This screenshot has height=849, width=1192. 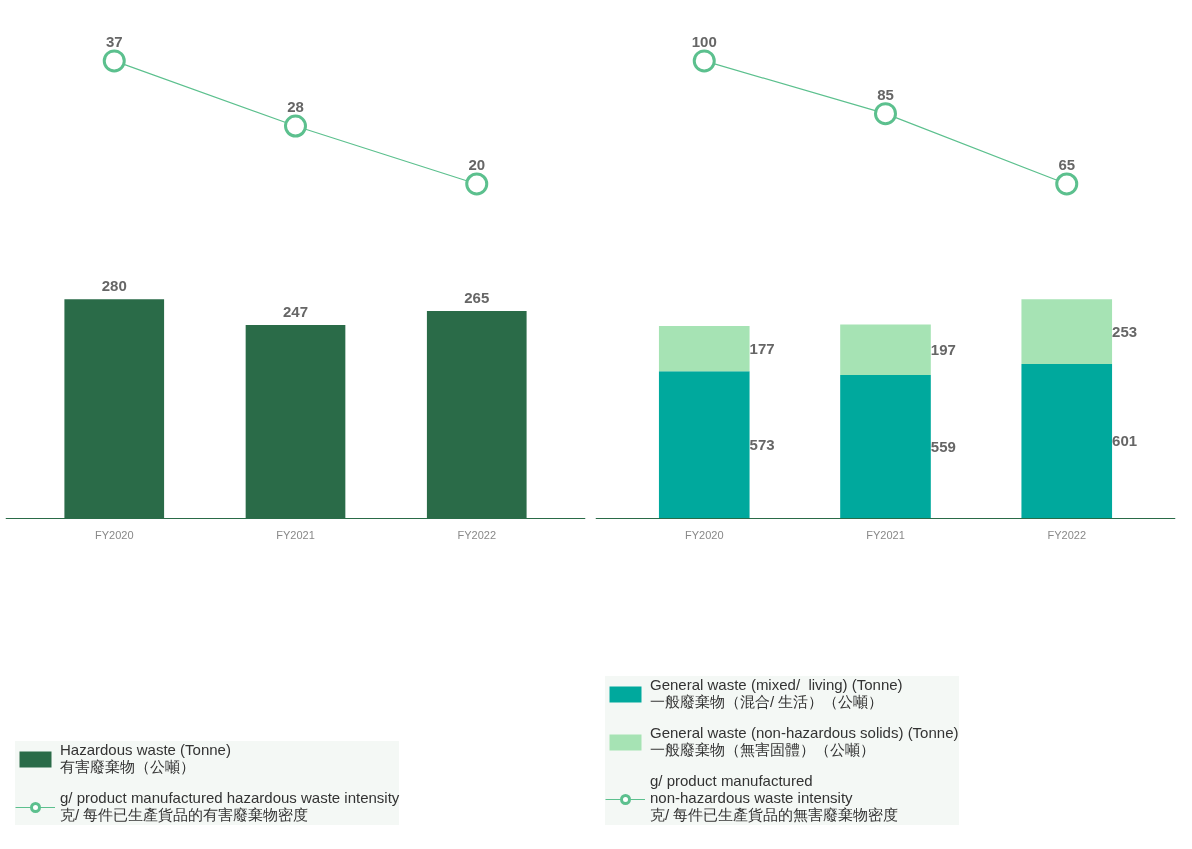 I want to click on data-label: 559, so click(x=943, y=446).